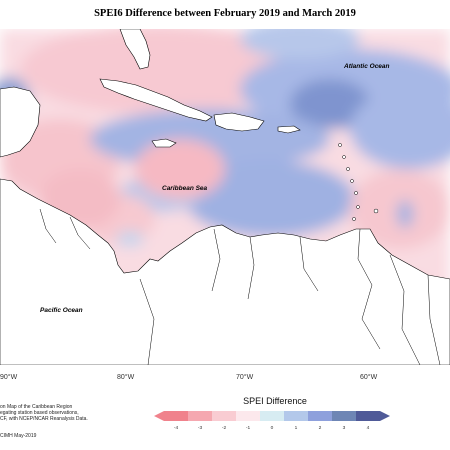  What do you see at coordinates (320, 428) in the screenshot?
I see `legend-tick-label: 2` at bounding box center [320, 428].